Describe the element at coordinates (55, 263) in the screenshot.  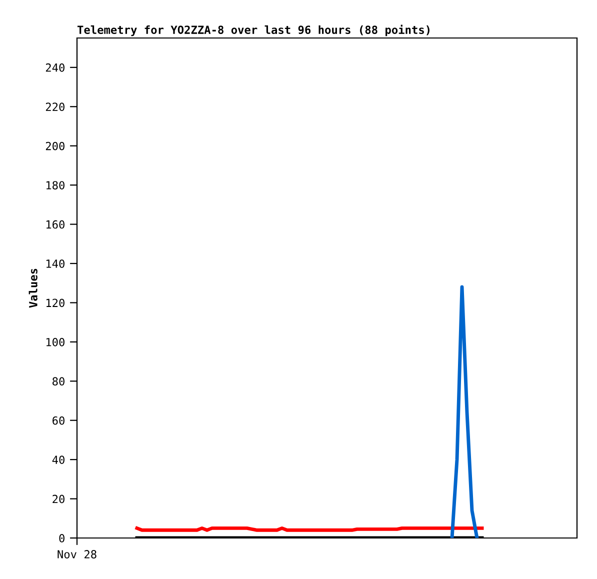
I see `y-tick-label: 140` at that location.